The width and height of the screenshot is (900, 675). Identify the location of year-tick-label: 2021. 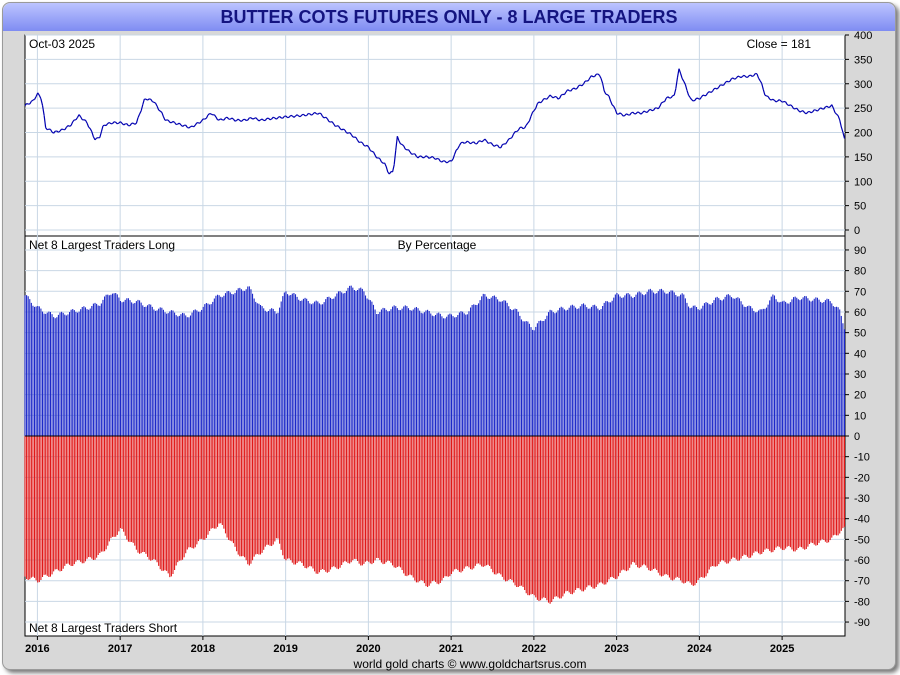
(451, 649).